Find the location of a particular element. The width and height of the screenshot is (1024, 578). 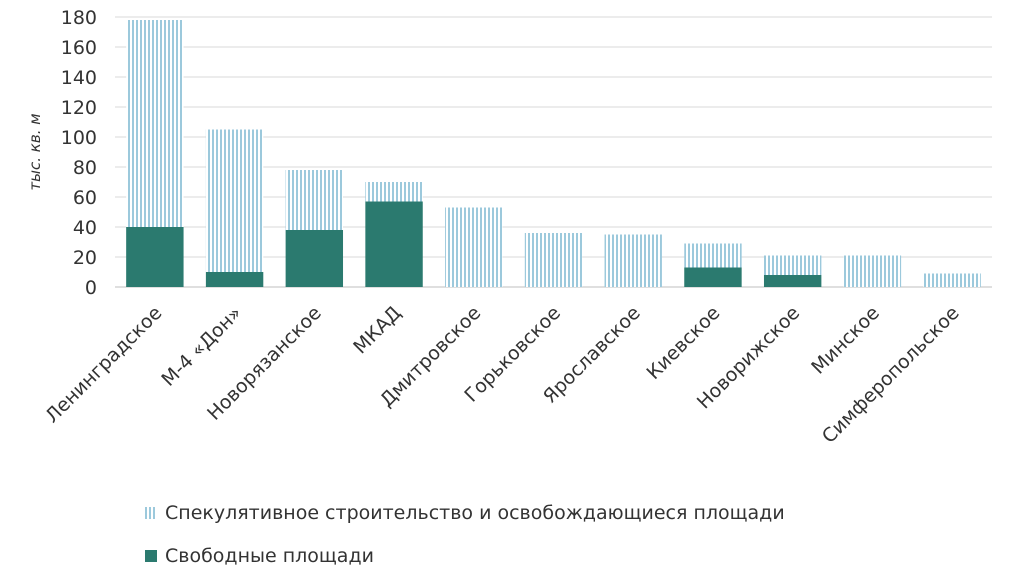

legend-label-free: Свободные площади is located at coordinates (269, 556).